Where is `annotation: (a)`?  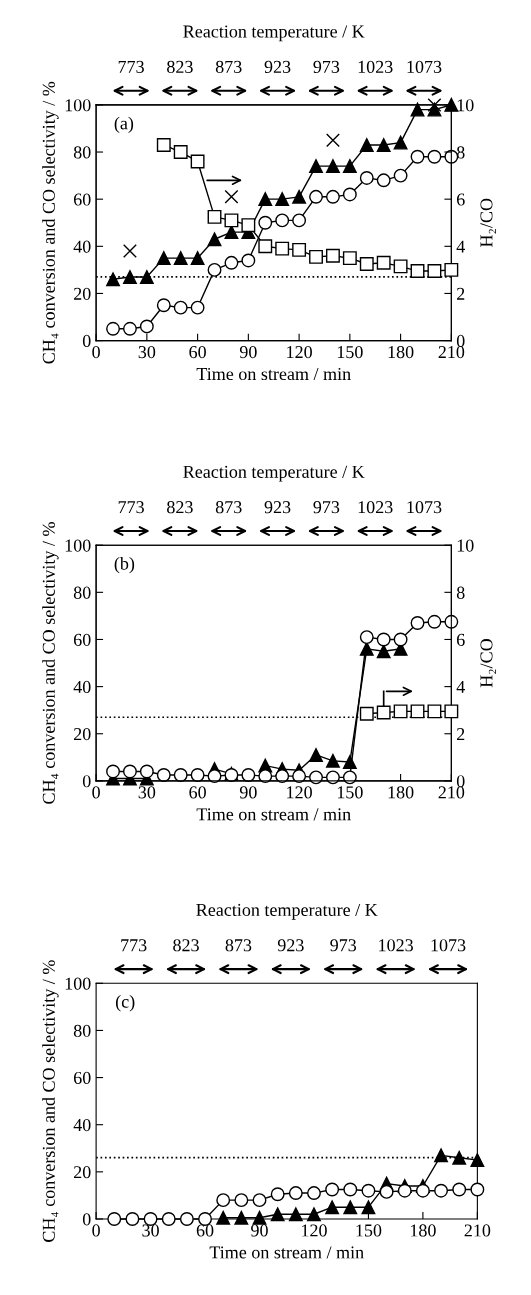 annotation: (a) is located at coordinates (124, 125).